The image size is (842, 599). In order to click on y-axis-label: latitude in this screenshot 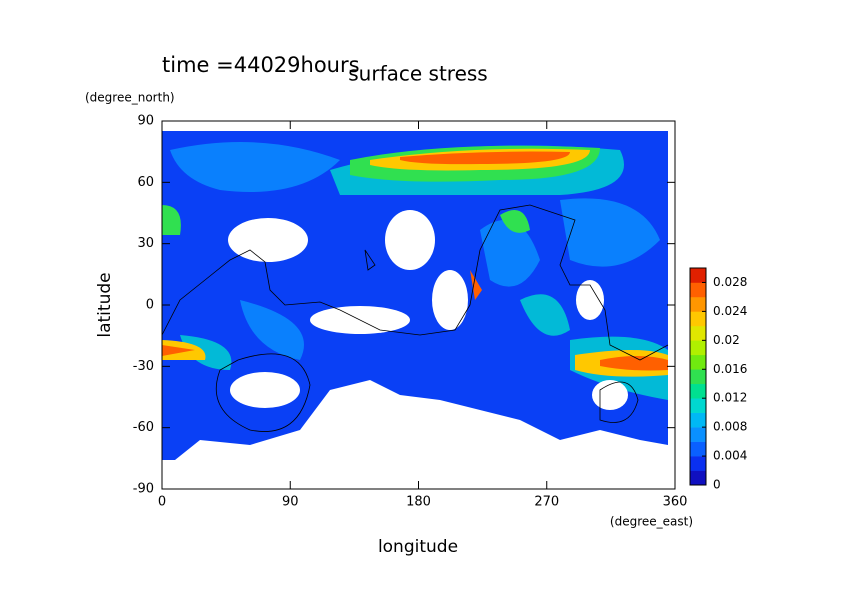, I will do `click(105, 304)`.